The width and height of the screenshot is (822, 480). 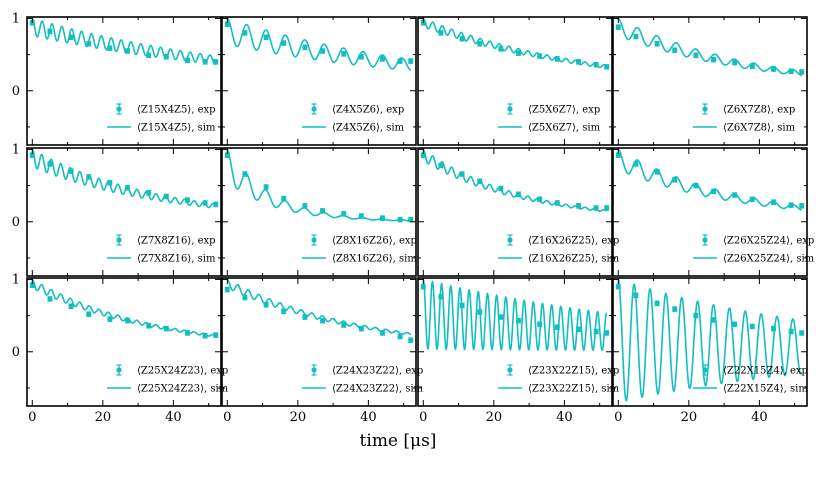 What do you see at coordinates (765, 389) in the screenshot?
I see `legend-sim-label: ⟨Z22X15Z4⟩, sim` at bounding box center [765, 389].